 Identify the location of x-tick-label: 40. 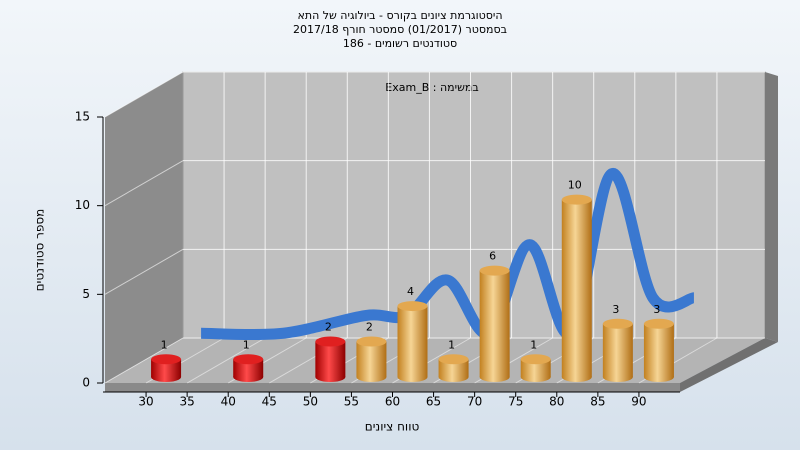
(228, 402).